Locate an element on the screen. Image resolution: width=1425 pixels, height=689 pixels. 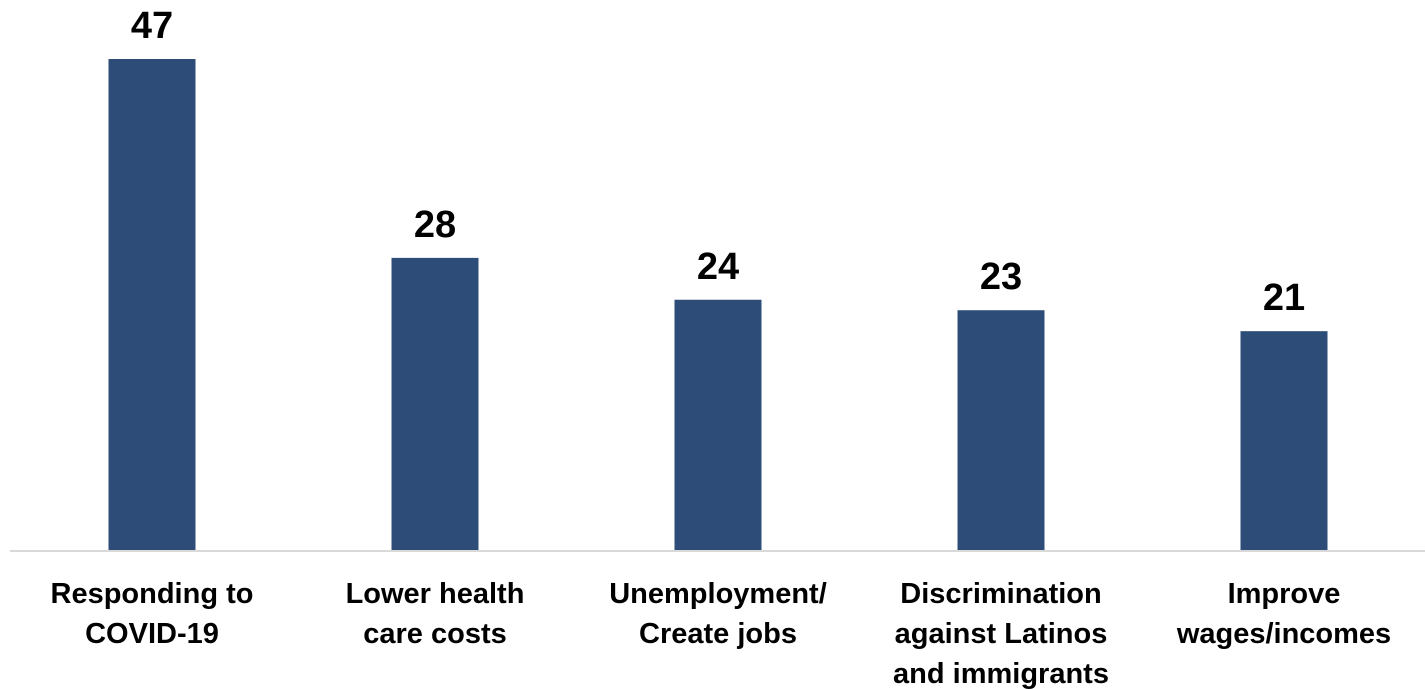
category-label-line: COVID-19 is located at coordinates (152, 634).